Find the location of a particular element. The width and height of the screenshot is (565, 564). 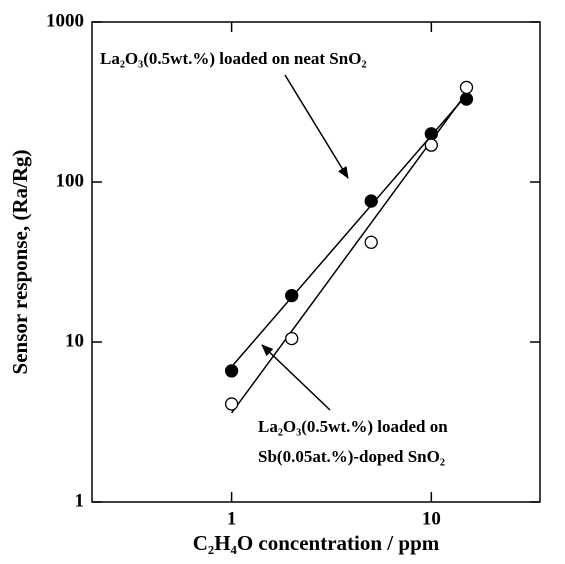

x-tick-label: 10 is located at coordinates (431, 518).